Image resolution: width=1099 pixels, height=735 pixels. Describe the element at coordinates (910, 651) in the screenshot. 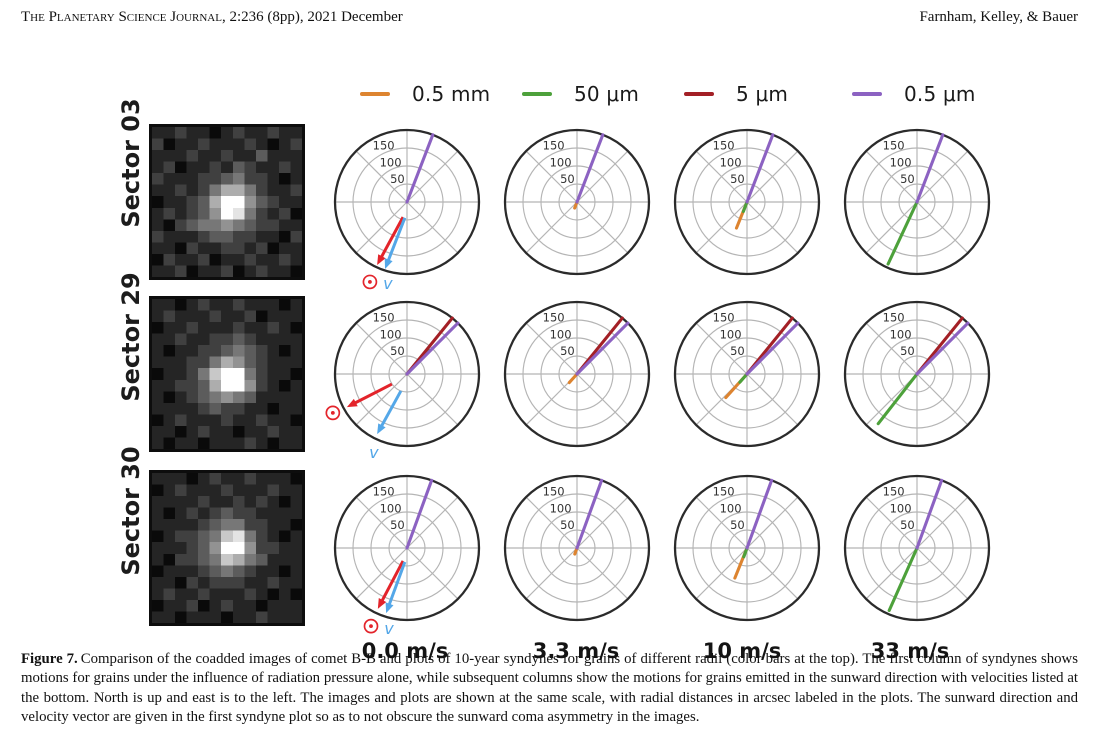

I see `velocity-label-3: 33 m/s` at that location.